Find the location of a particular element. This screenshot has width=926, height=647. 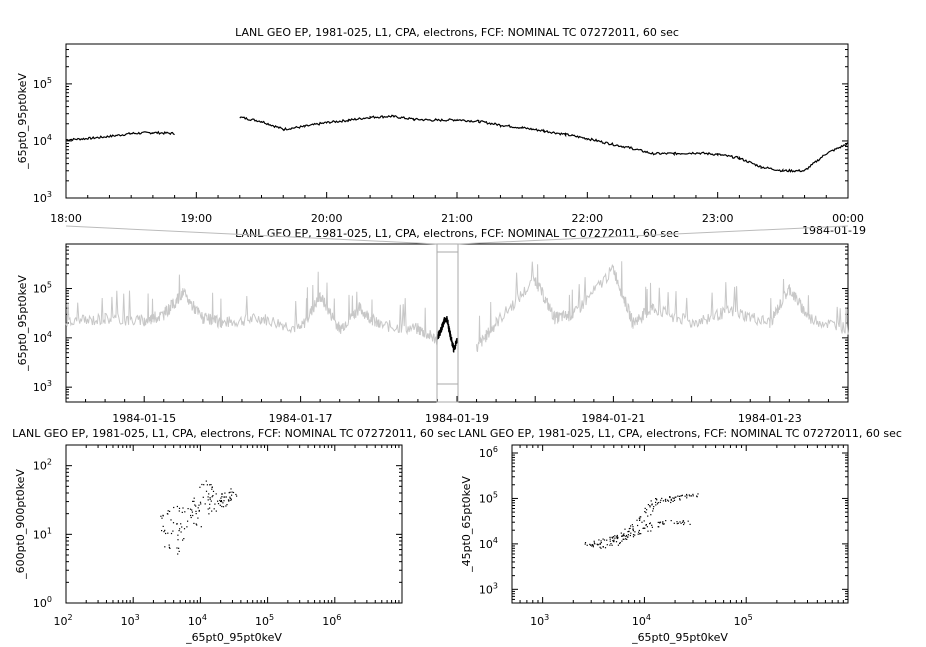

top-xtick-label: 20:00 is located at coordinates (327, 218).